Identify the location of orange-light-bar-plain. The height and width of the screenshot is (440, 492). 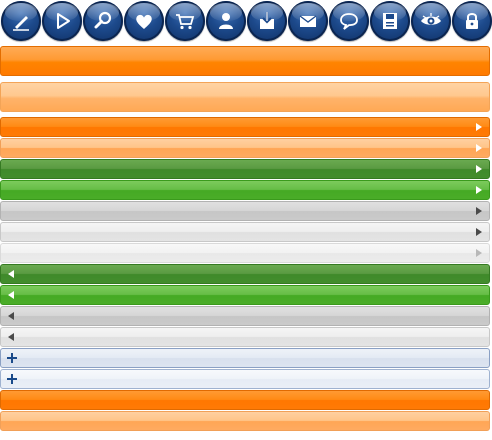
(245, 421).